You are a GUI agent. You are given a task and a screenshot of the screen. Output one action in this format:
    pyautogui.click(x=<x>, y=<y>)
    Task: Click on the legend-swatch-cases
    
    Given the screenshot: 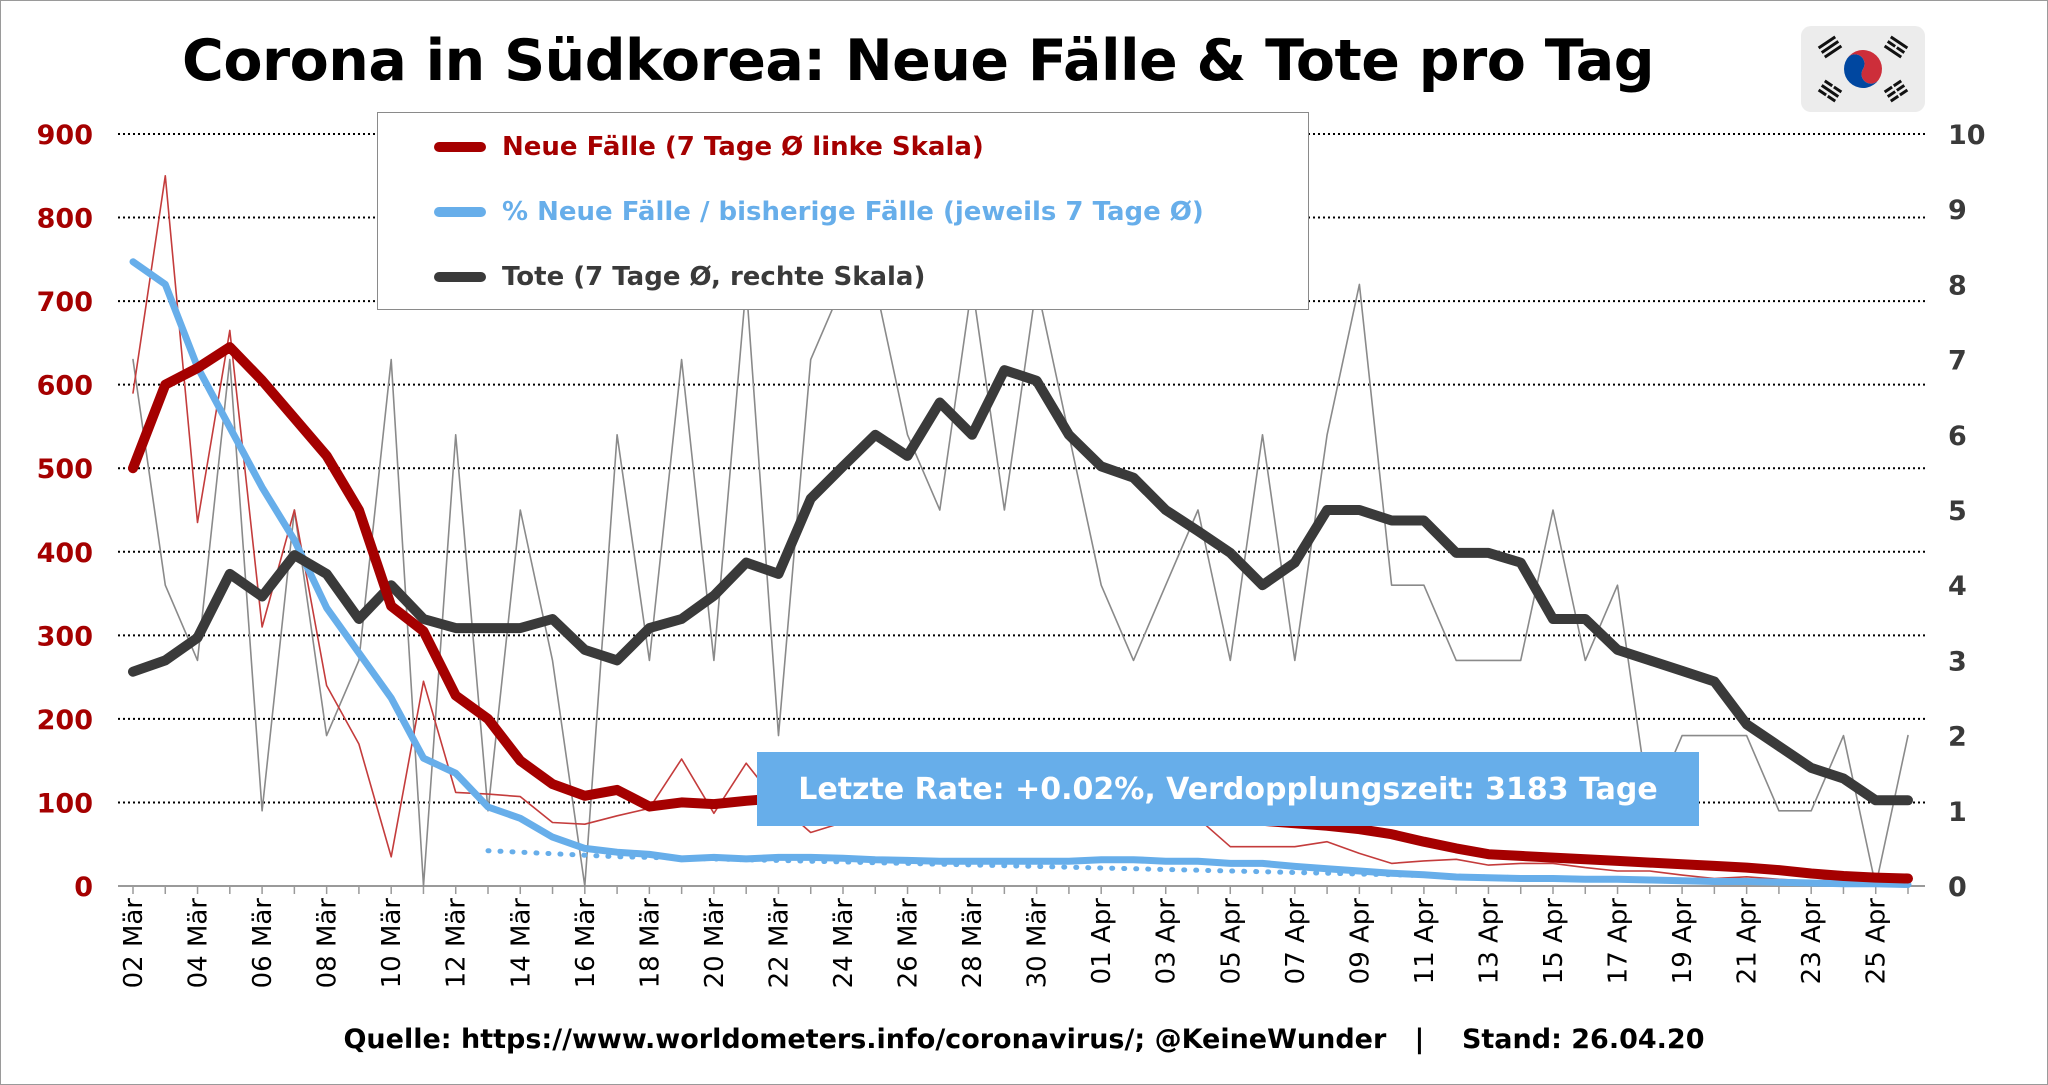 What is the action you would take?
    pyautogui.click(x=460, y=147)
    